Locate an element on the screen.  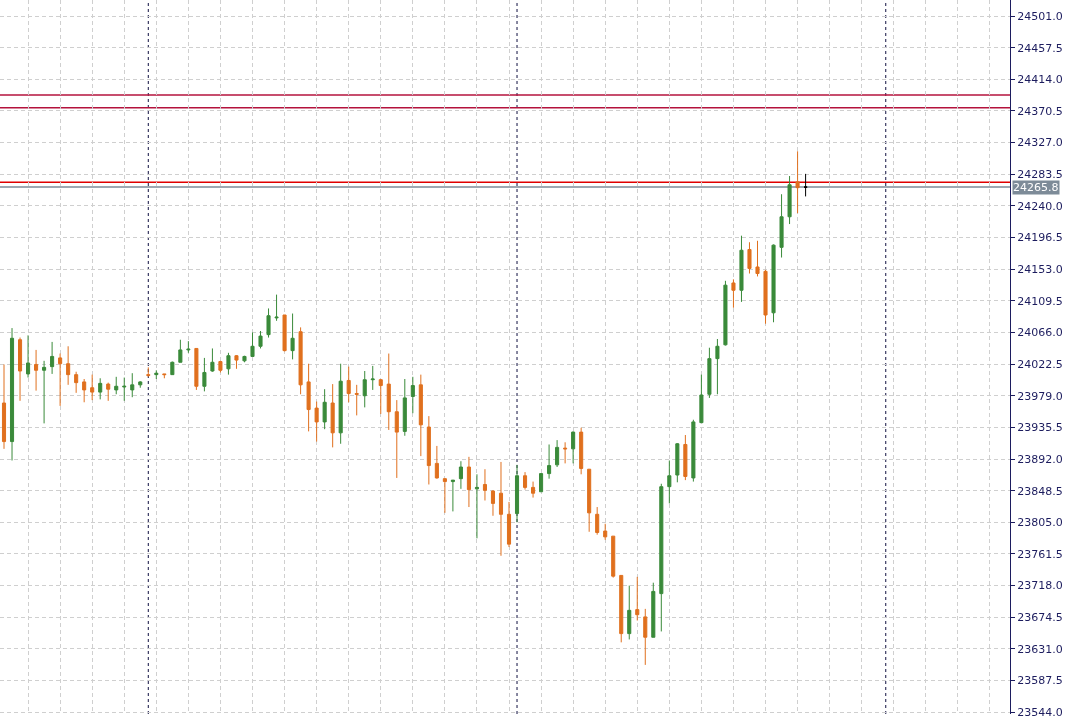
y-tick-label: 24240.0 is located at coordinates (1040, 206).